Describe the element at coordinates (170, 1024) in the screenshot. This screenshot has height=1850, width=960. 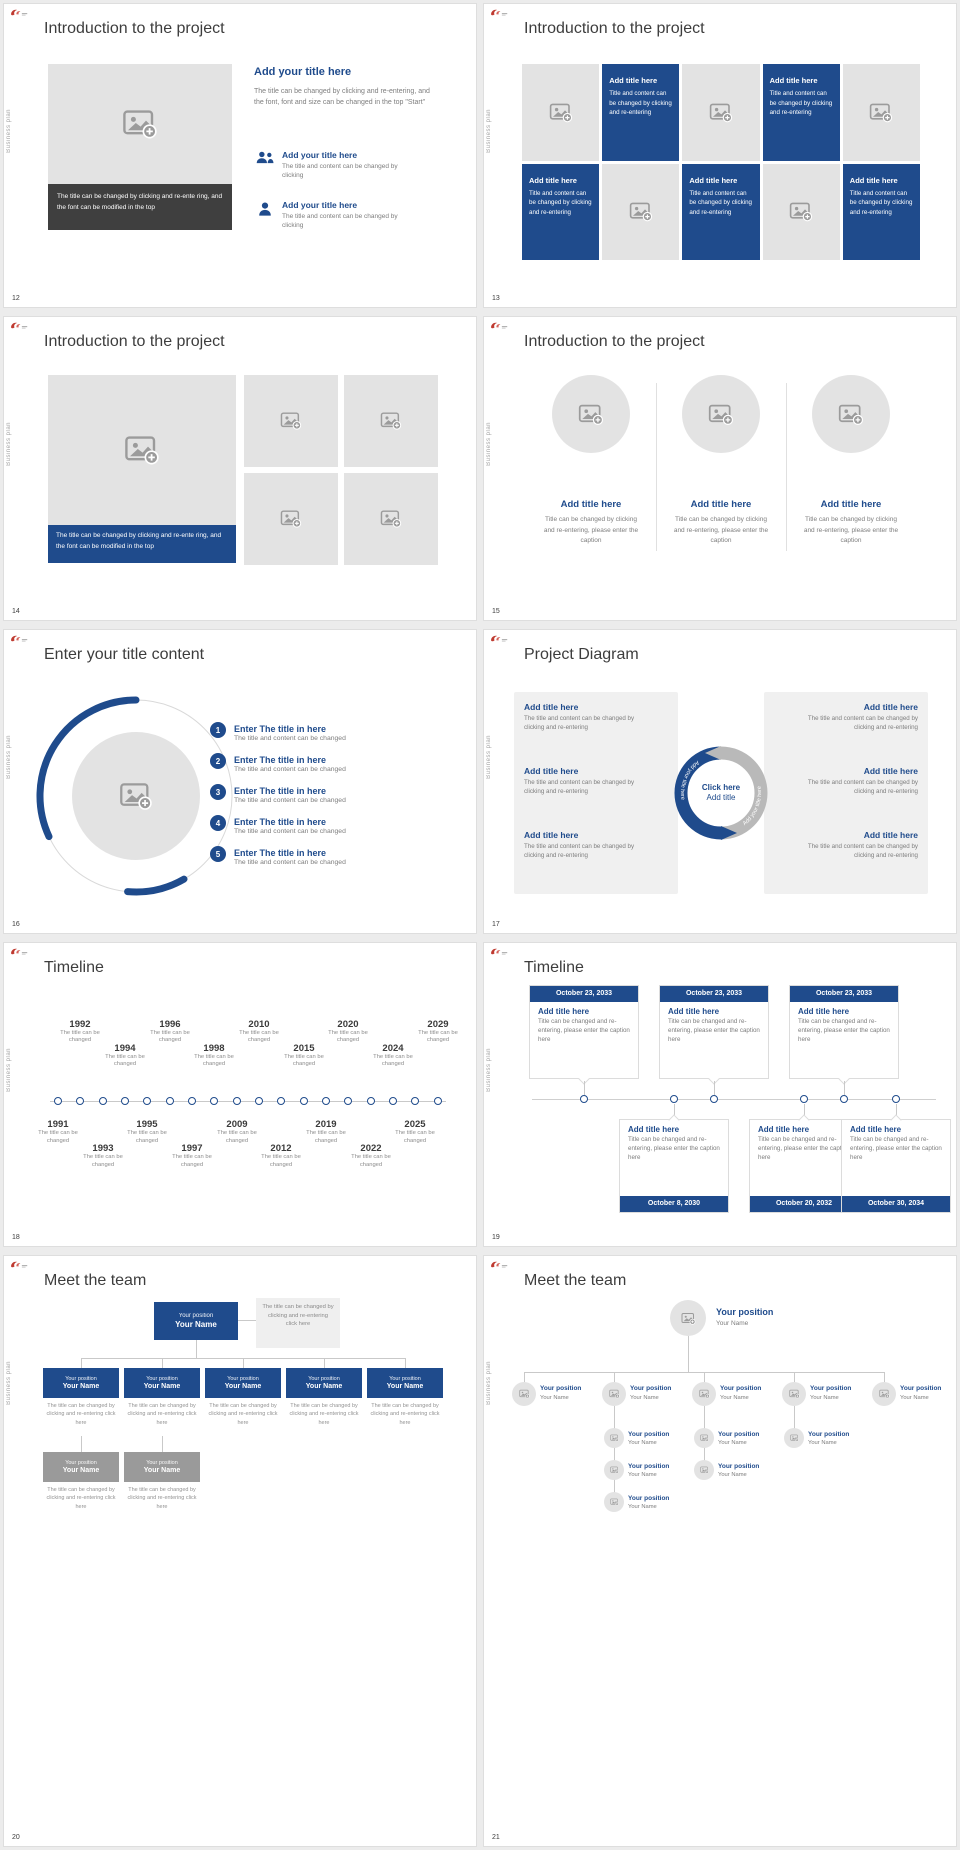
I see `timeline-year: 1996` at that location.